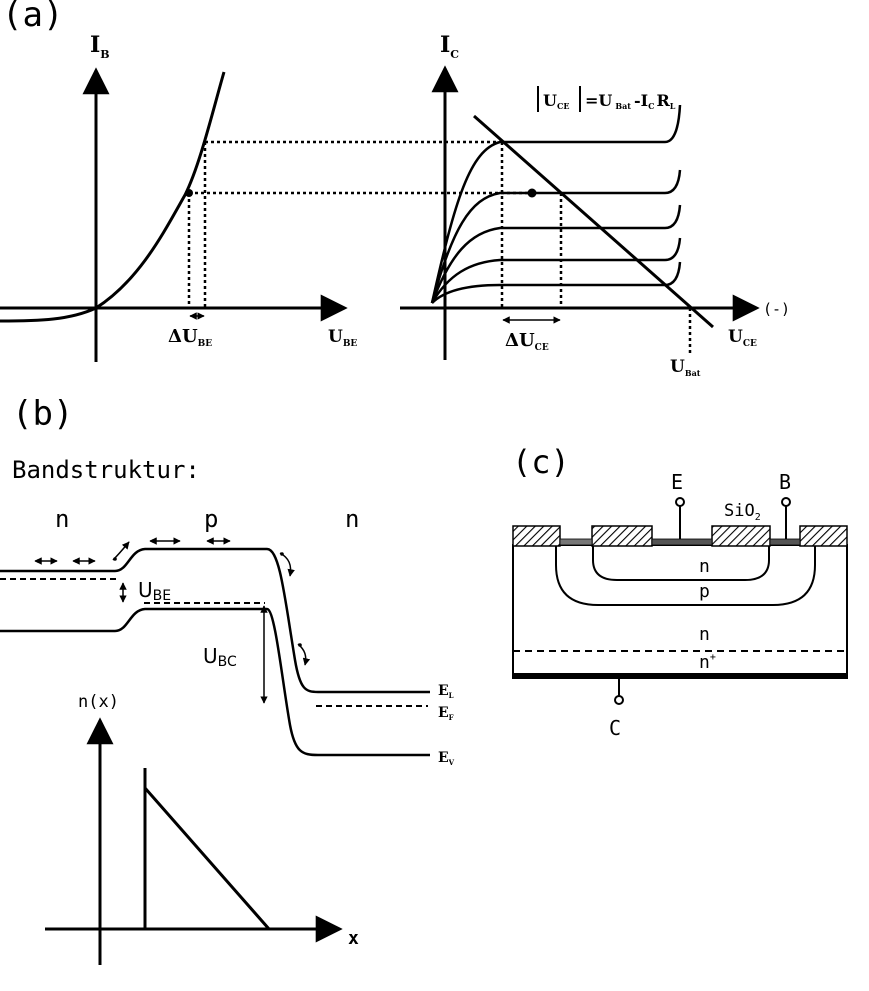  What do you see at coordinates (680, 611) in the screenshot?
I see `substrate-body` at bounding box center [680, 611].